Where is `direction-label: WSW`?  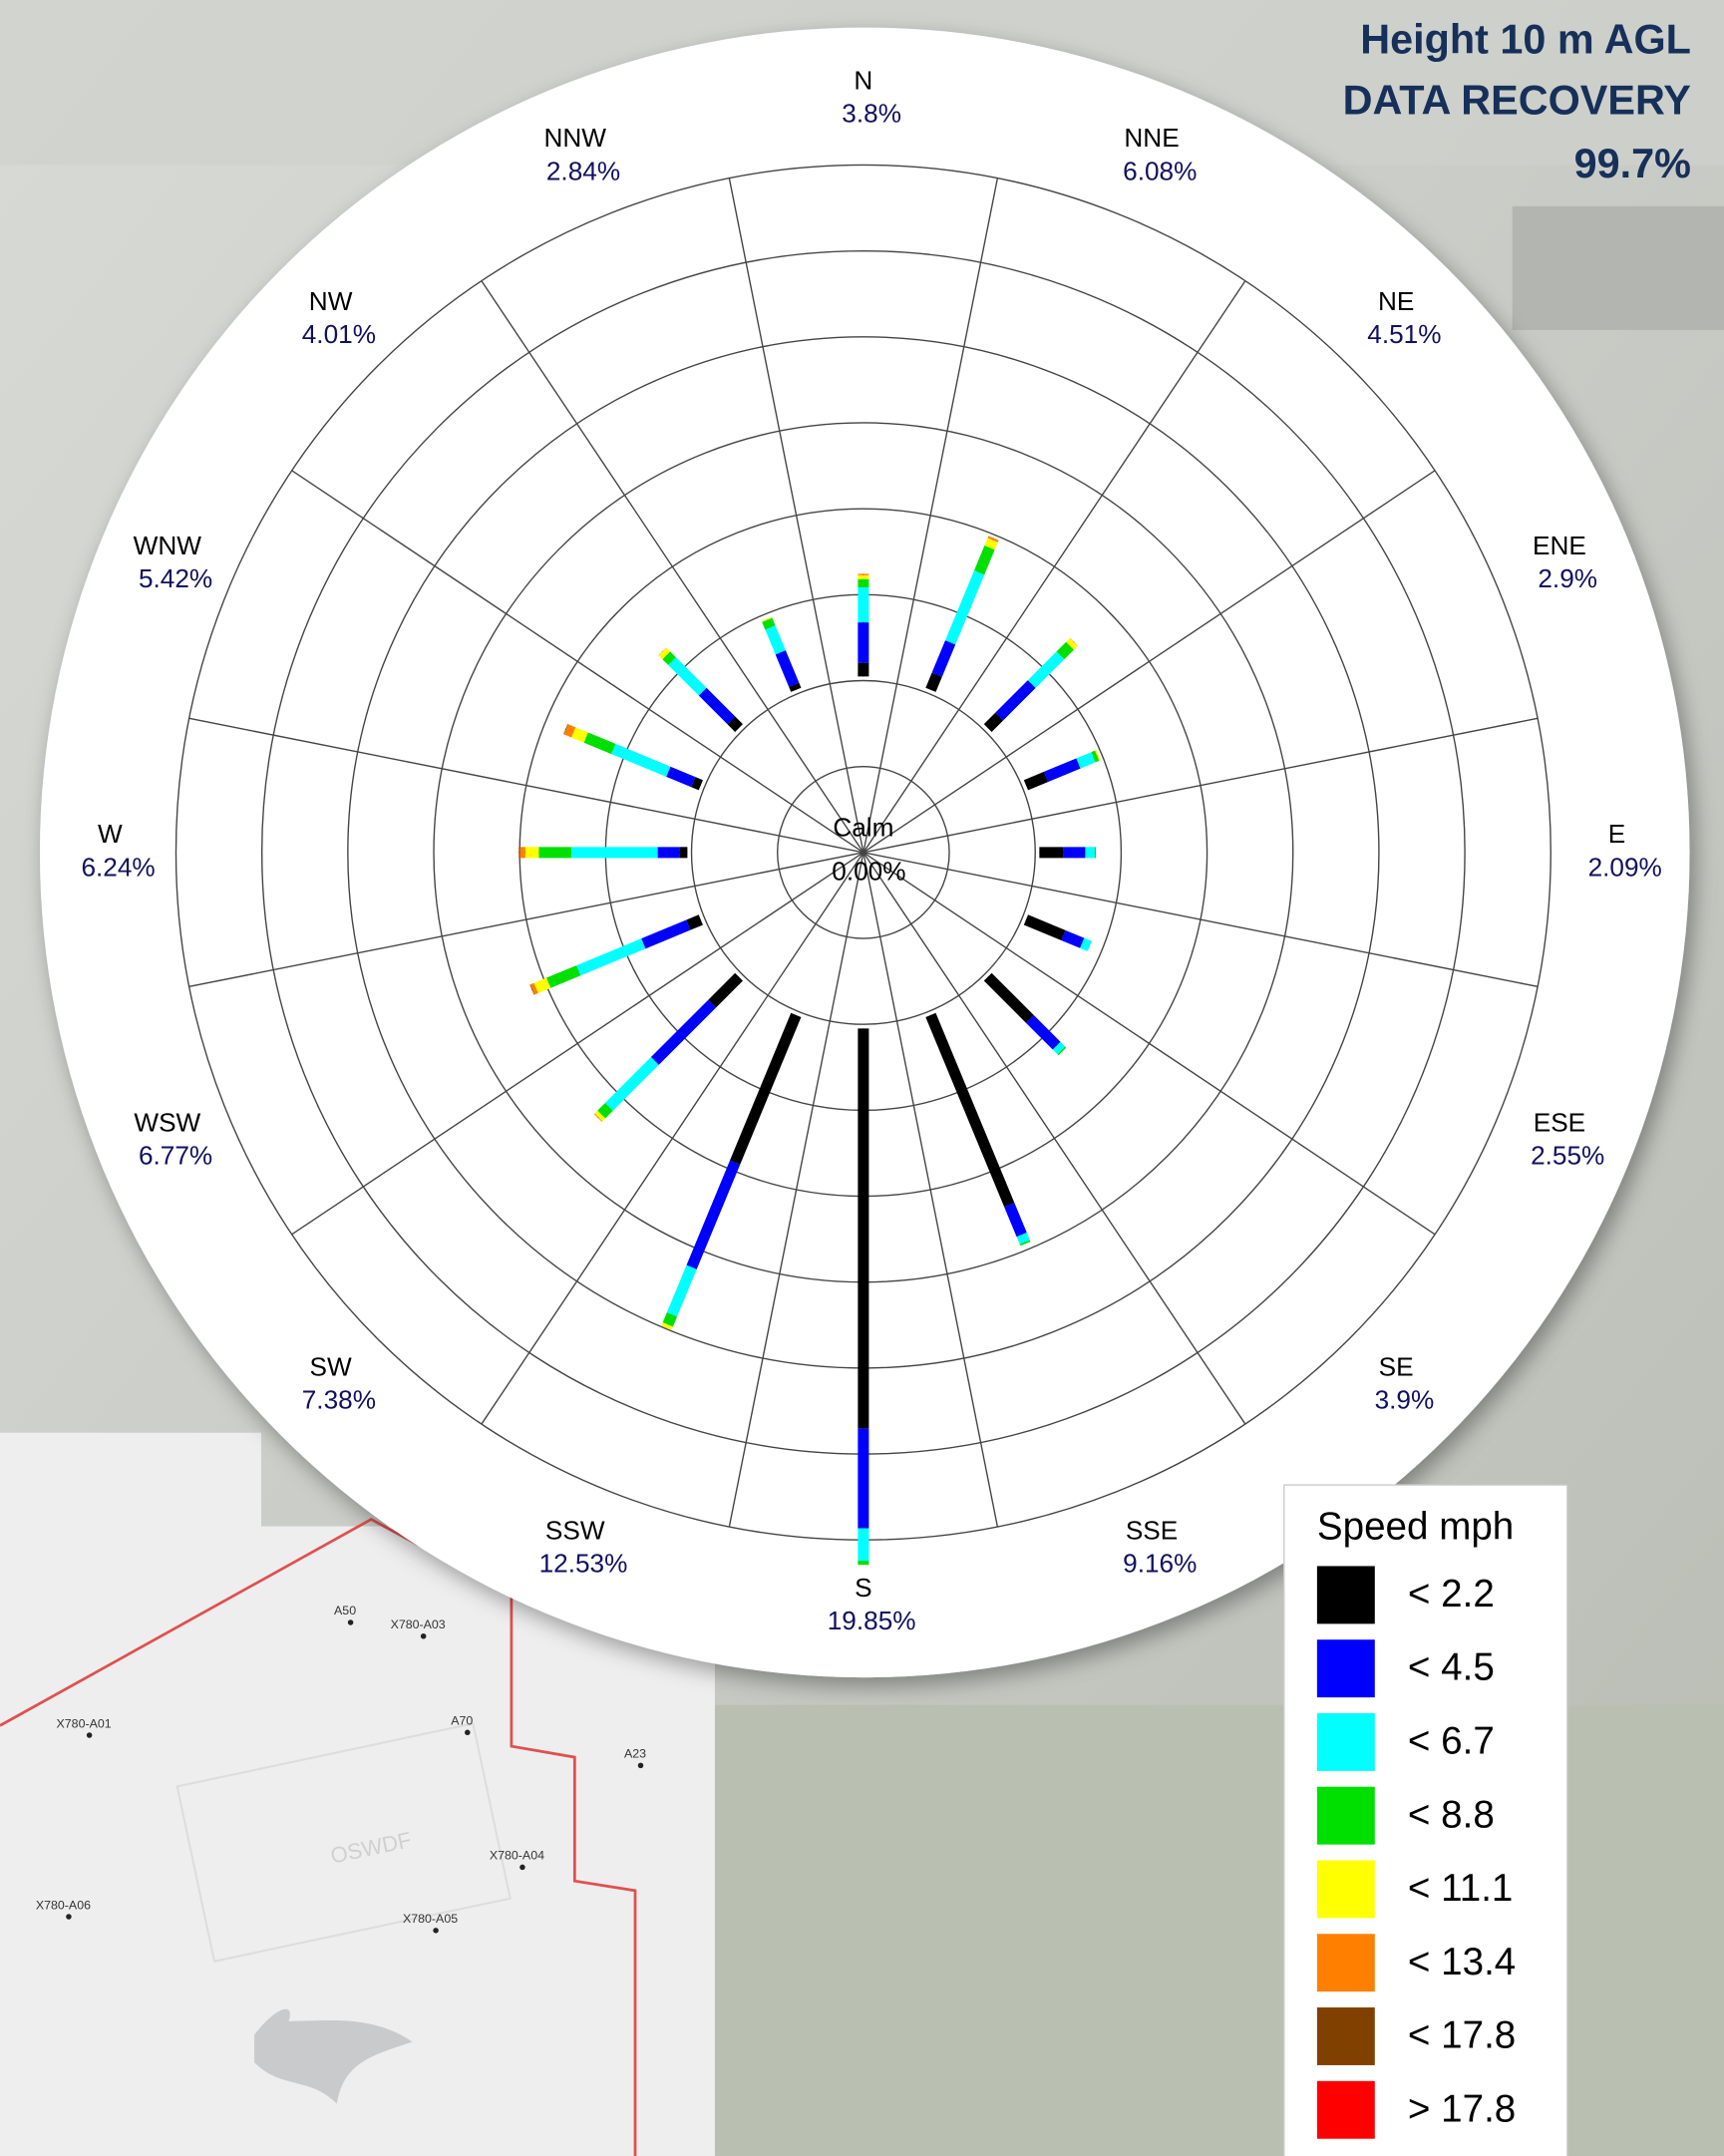
direction-label: WSW is located at coordinates (167, 1122).